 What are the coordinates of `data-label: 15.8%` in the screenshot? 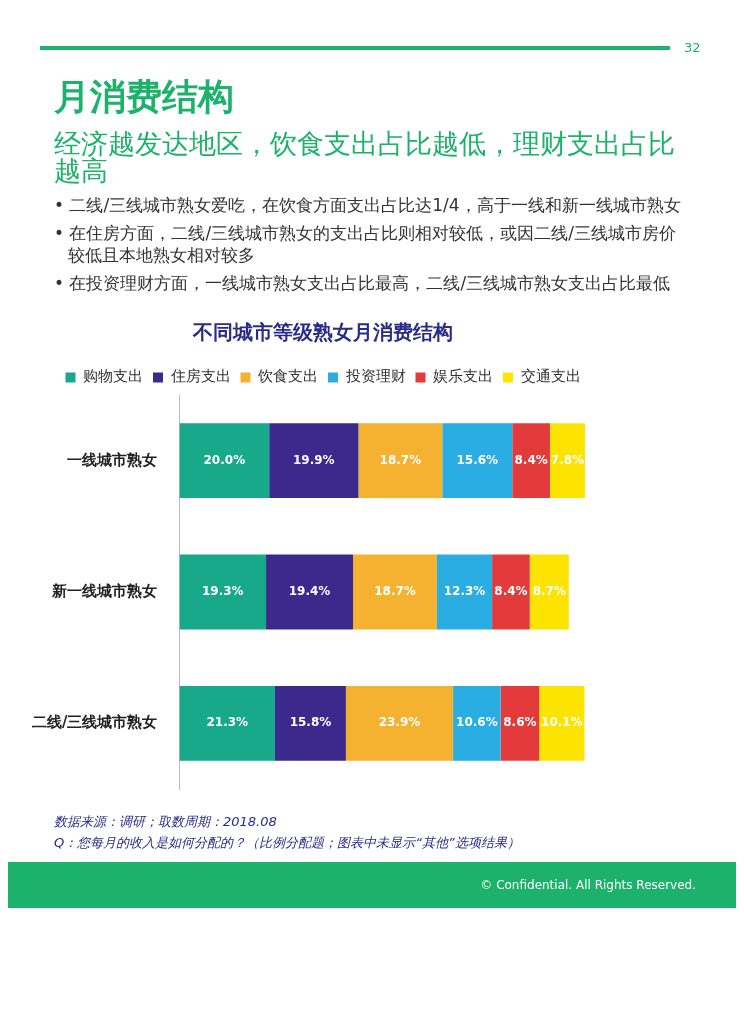 It's located at (310, 722).